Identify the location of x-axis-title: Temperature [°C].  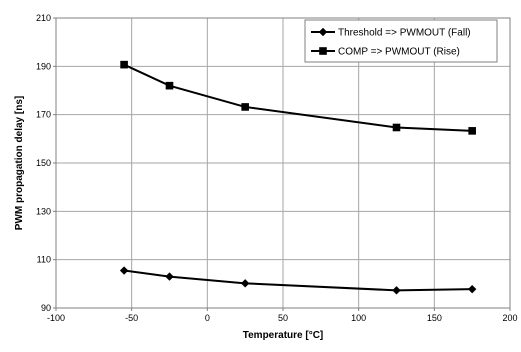
(283, 335).